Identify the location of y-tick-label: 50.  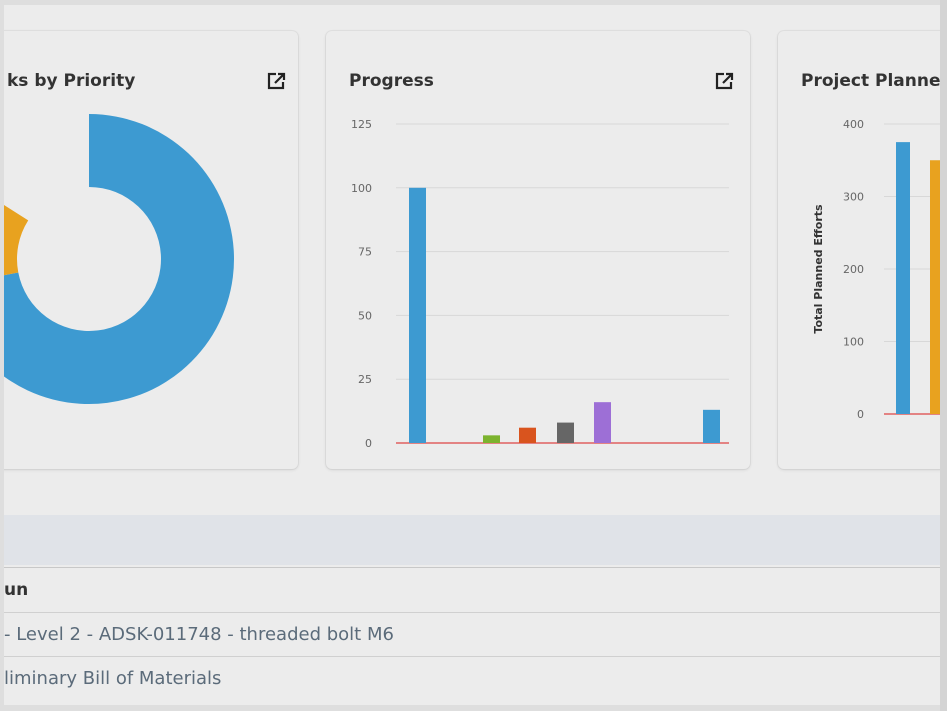
(365, 315).